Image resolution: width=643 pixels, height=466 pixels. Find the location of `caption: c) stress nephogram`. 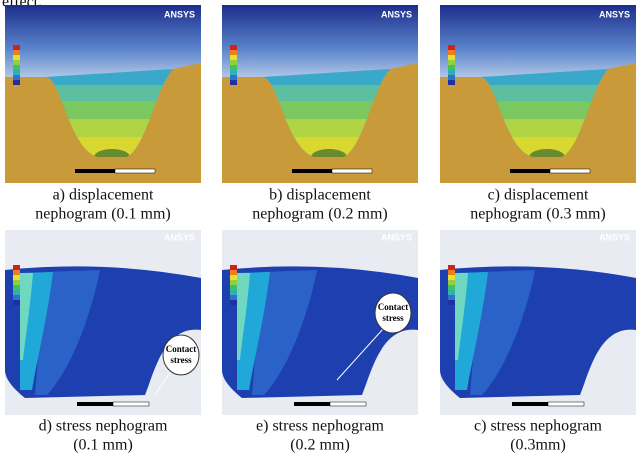

caption: c) stress nephogram is located at coordinates (538, 426).